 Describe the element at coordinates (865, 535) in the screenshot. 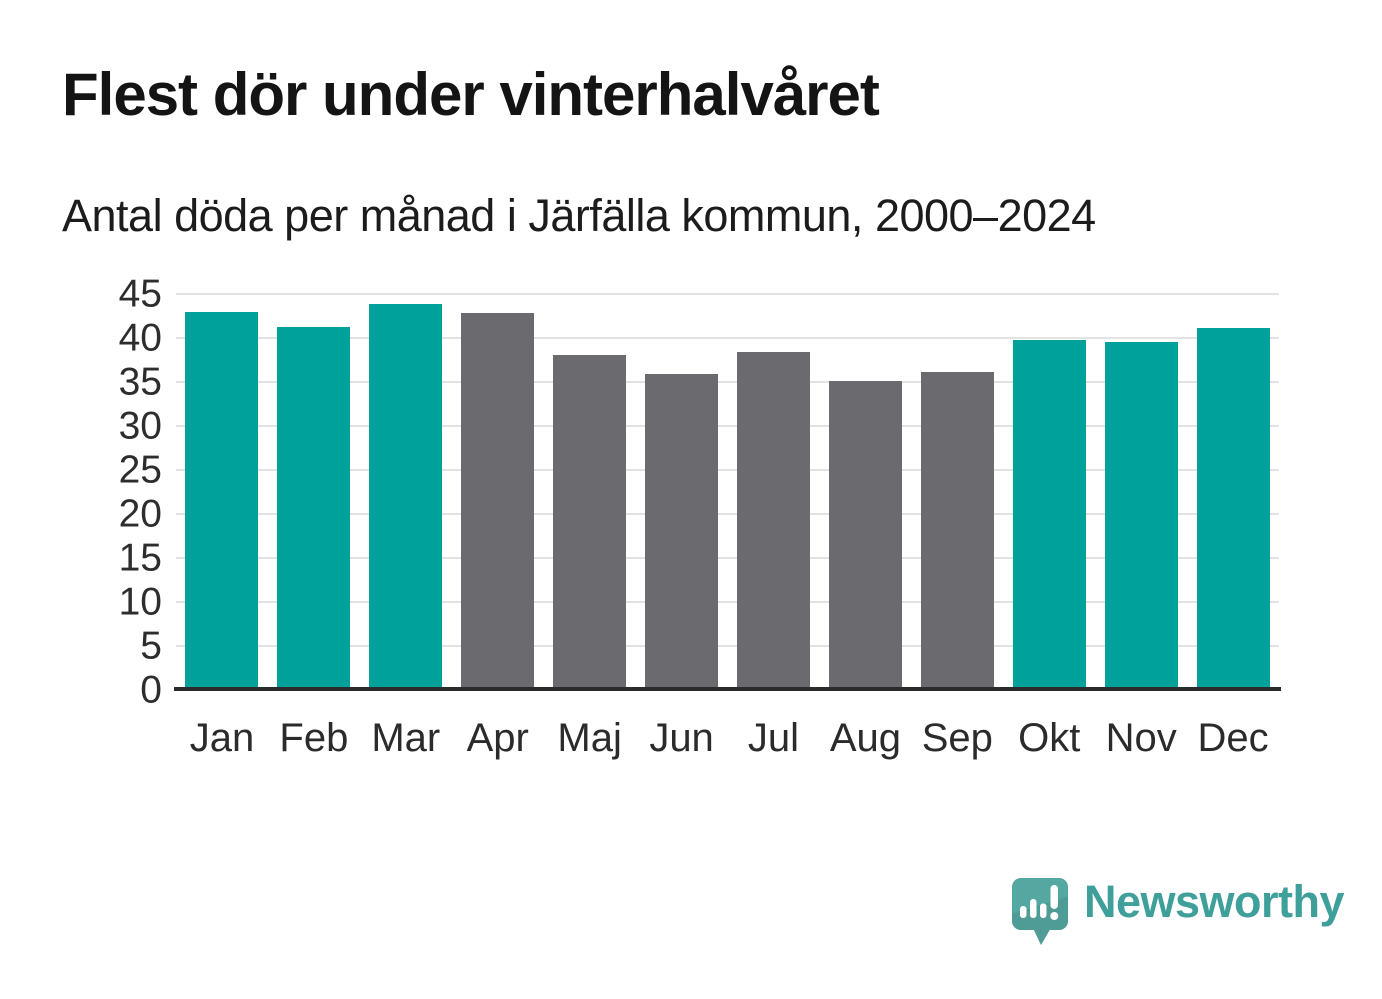

I see `bar-aug` at that location.